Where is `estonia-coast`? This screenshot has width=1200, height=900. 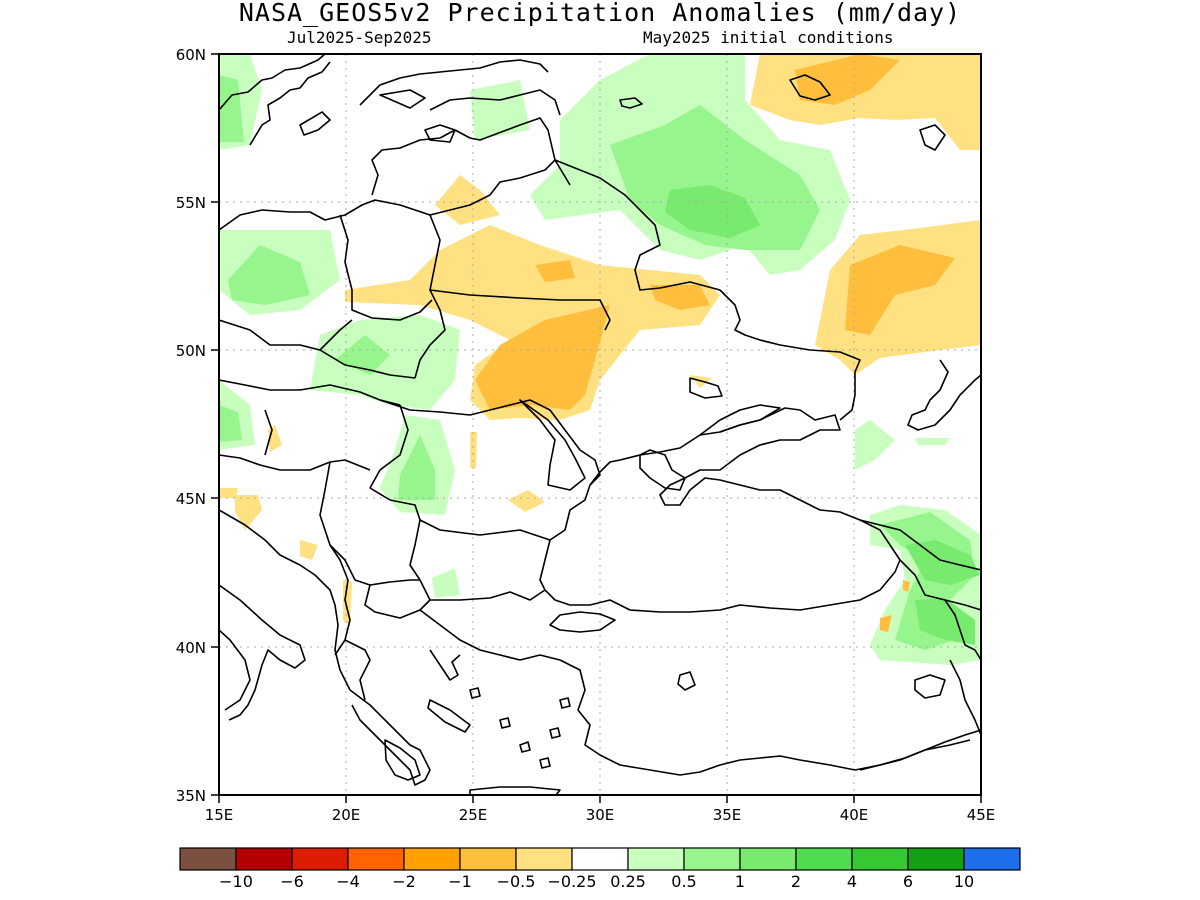
estonia-coast is located at coordinates (495, 102).